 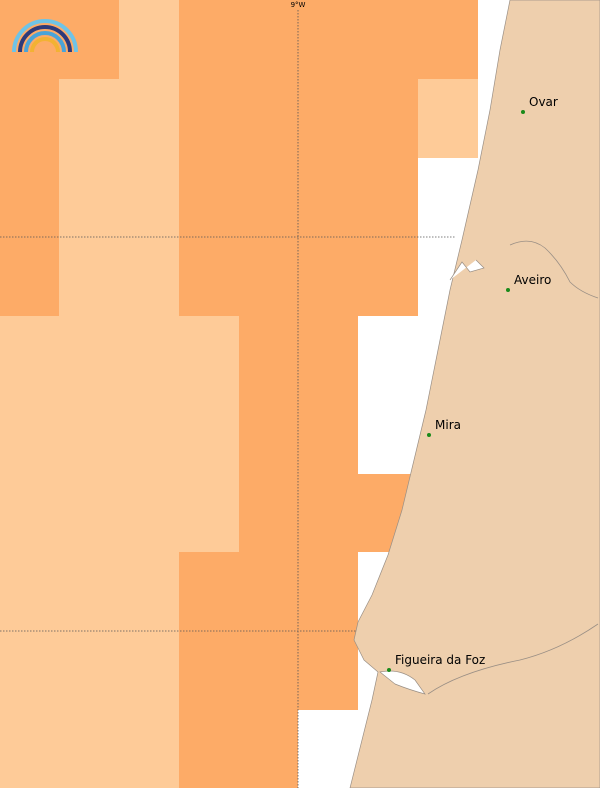 What do you see at coordinates (467, 270) in the screenshot?
I see `lagoon` at bounding box center [467, 270].